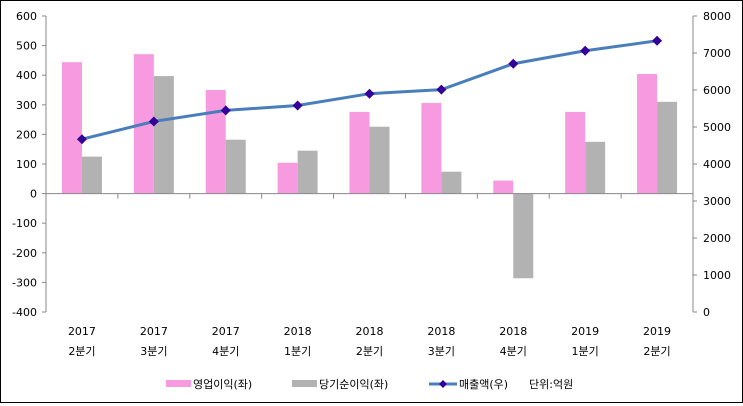 This screenshot has height=406, width=743. Describe the element at coordinates (24, 282) in the screenshot. I see `left-tick-label: -300` at that location.